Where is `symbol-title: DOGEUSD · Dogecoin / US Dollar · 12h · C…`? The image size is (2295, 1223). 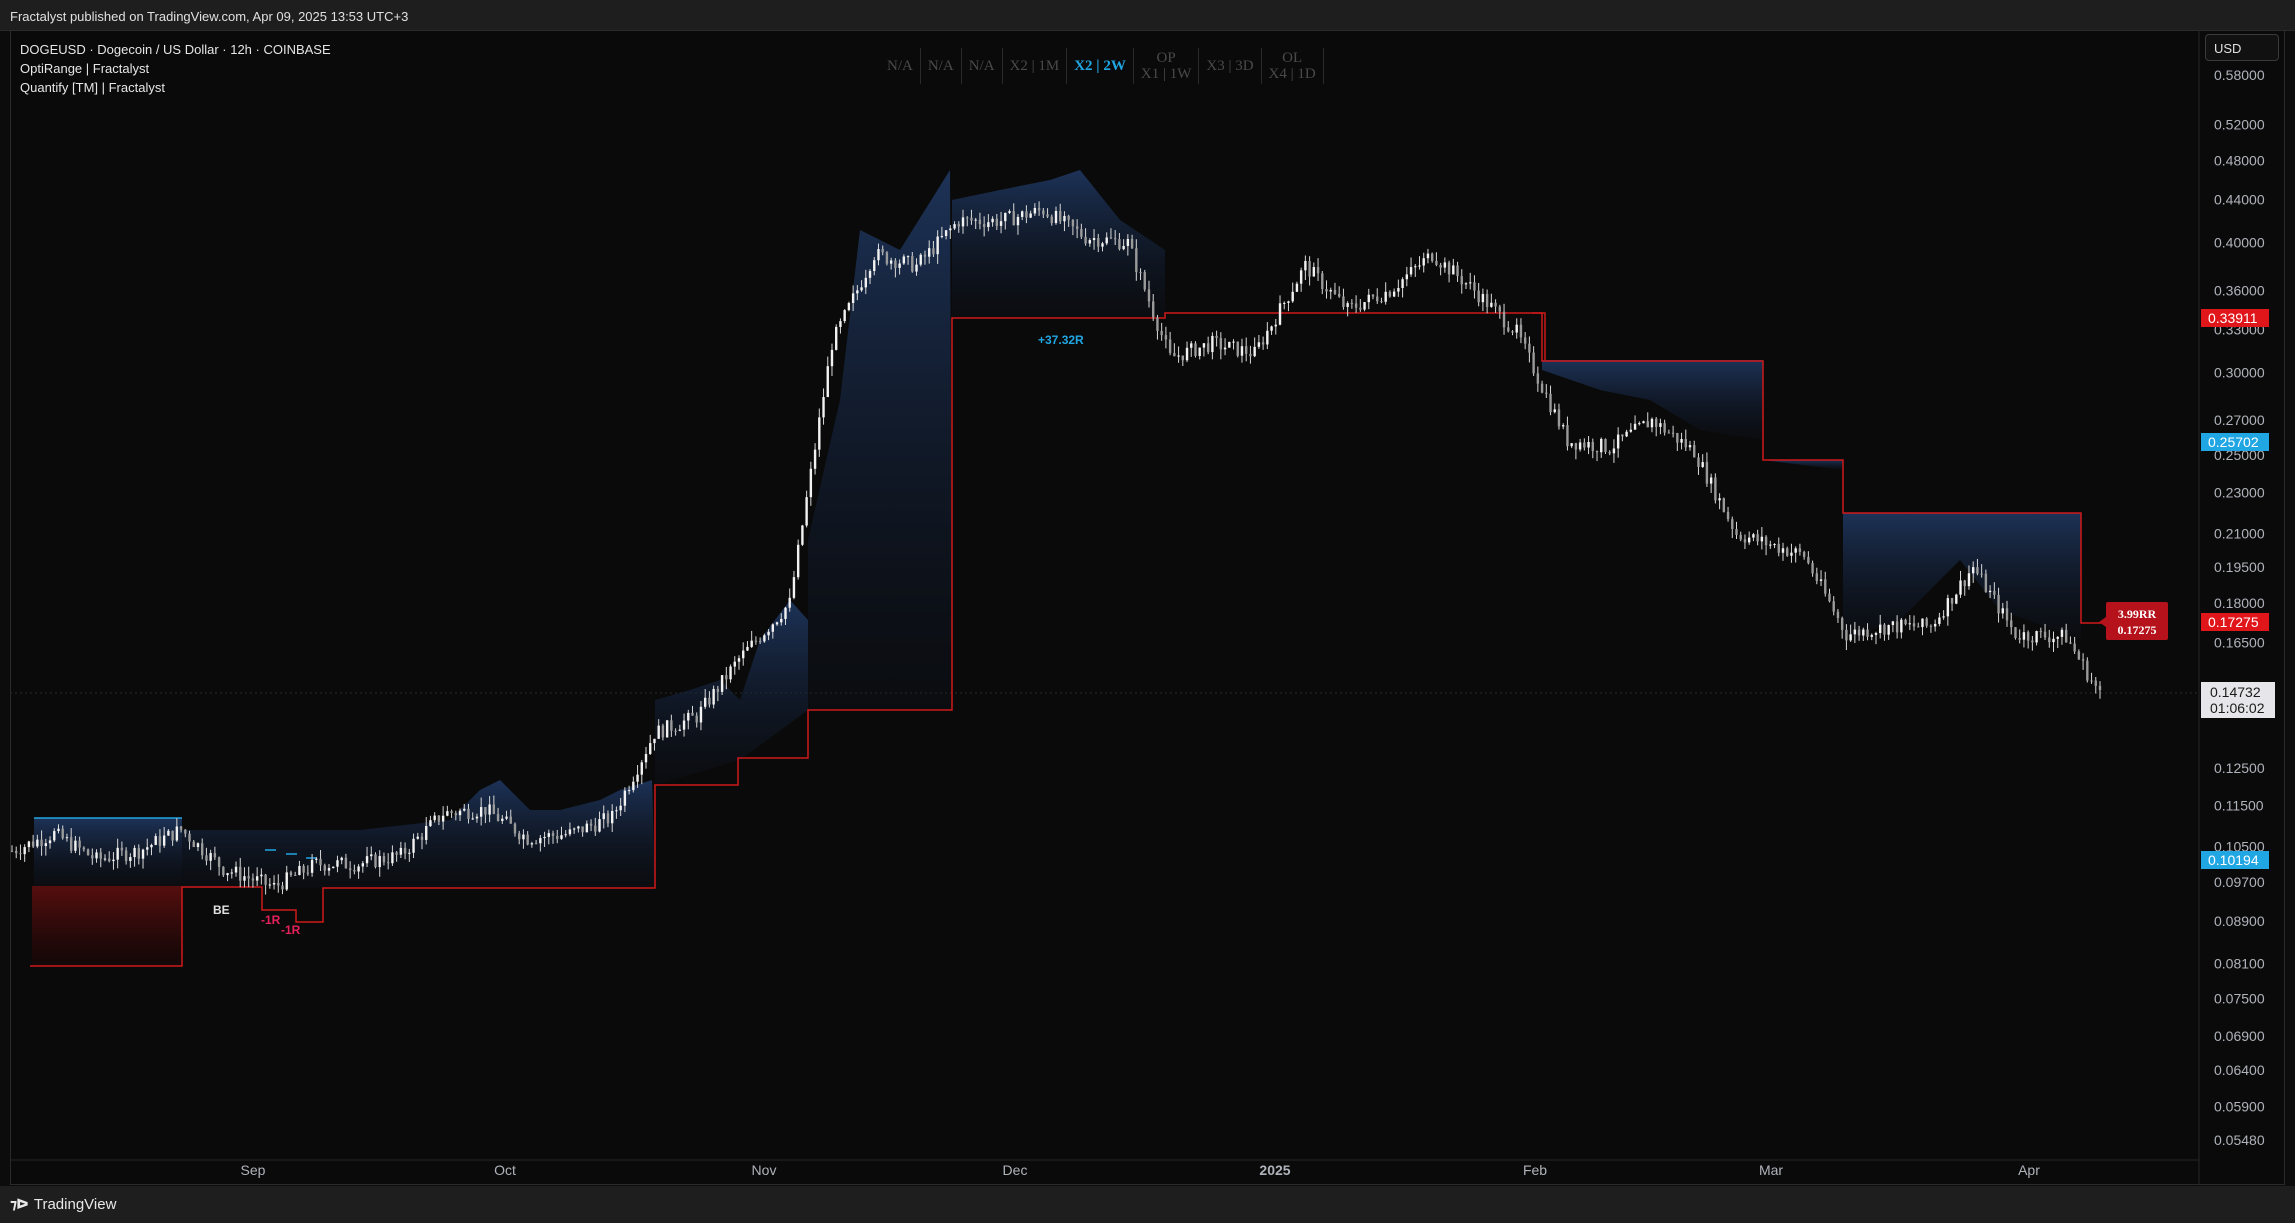
symbol-title: DOGEUSD · Dogecoin / US Dollar · 12h · C… is located at coordinates (175, 49).